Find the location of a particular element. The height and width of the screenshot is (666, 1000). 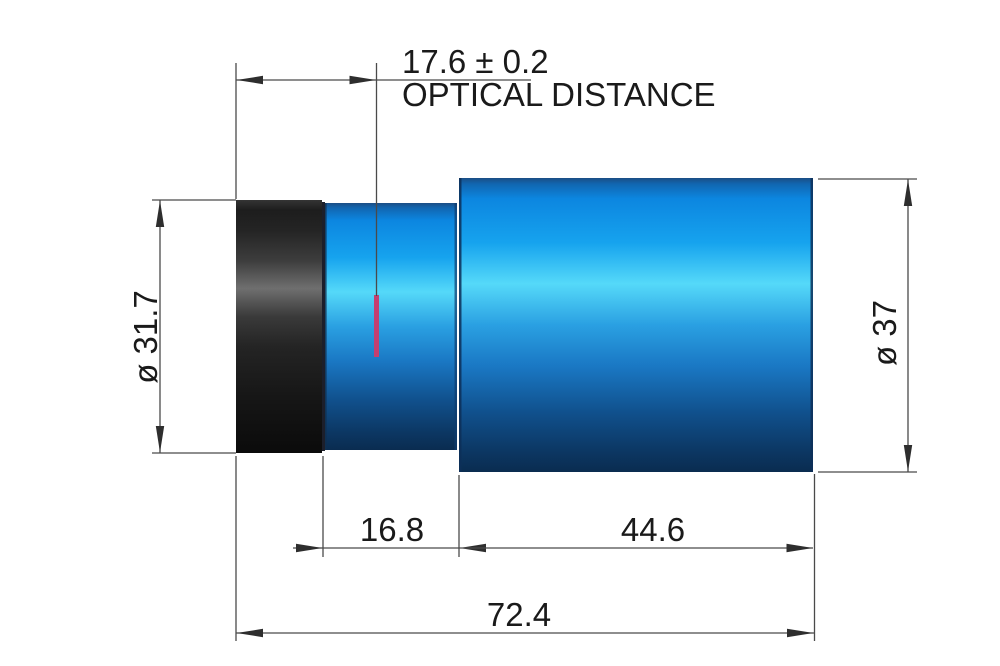

dimension-body-diameter: ø 37 is located at coordinates (867, 325).